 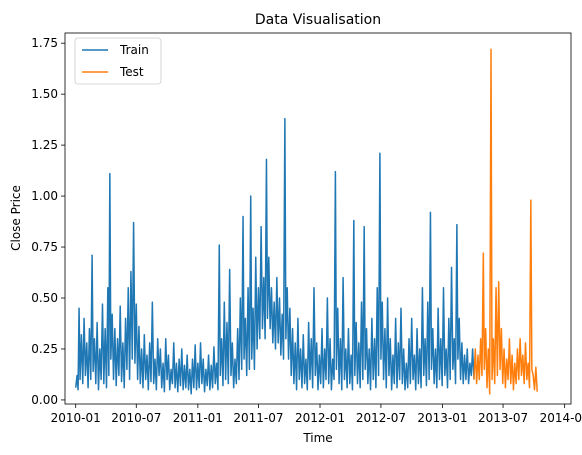 I want to click on x-tick-label: 2014-01, so click(x=561, y=418).